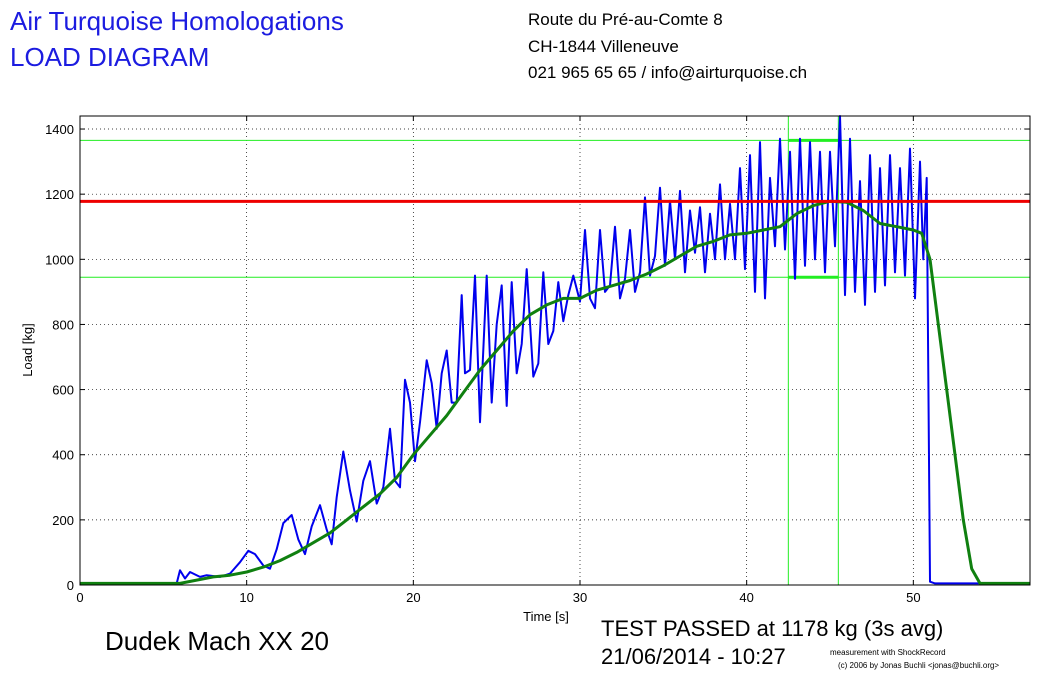  I want to click on test-datetime: 21/06/2014 - 10:27, so click(693, 656).